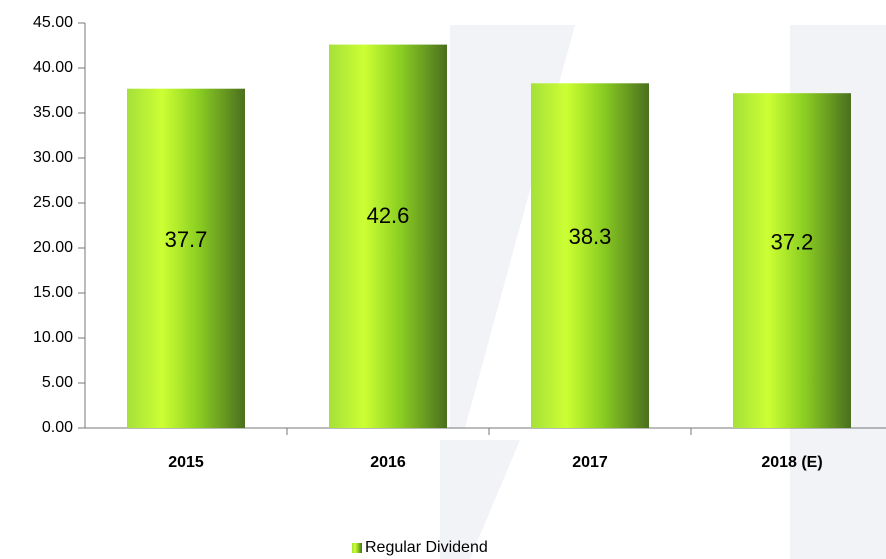 This screenshot has height=559, width=886. What do you see at coordinates (57, 382) in the screenshot?
I see `y-tick-label: 5.00` at bounding box center [57, 382].